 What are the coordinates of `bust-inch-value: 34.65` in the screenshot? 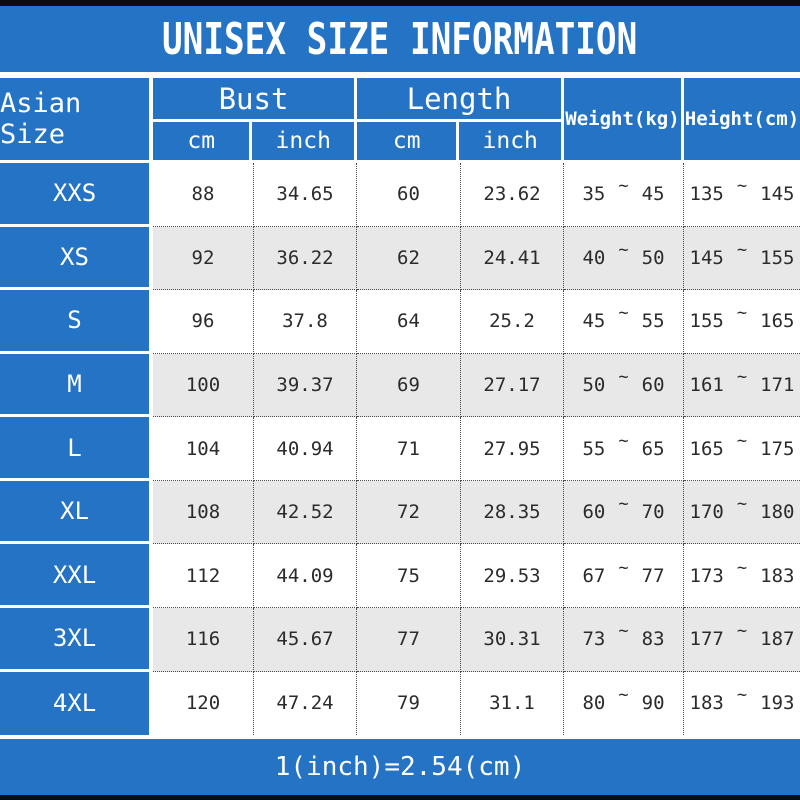 It's located at (305, 195).